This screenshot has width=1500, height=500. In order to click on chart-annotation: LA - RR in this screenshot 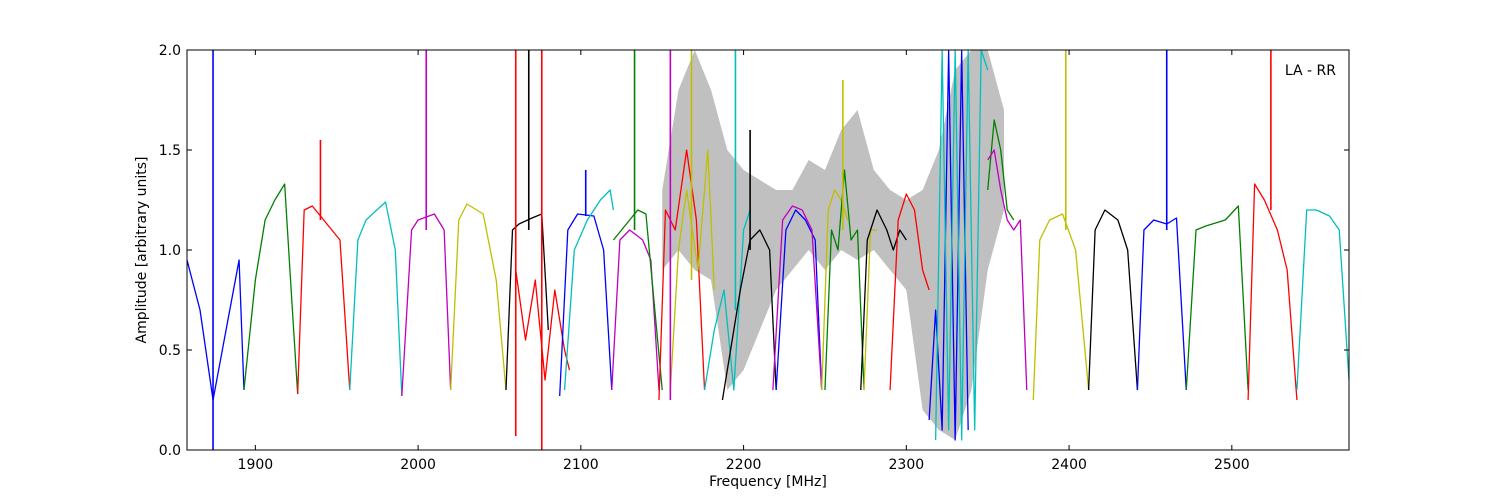, I will do `click(1310, 71)`.